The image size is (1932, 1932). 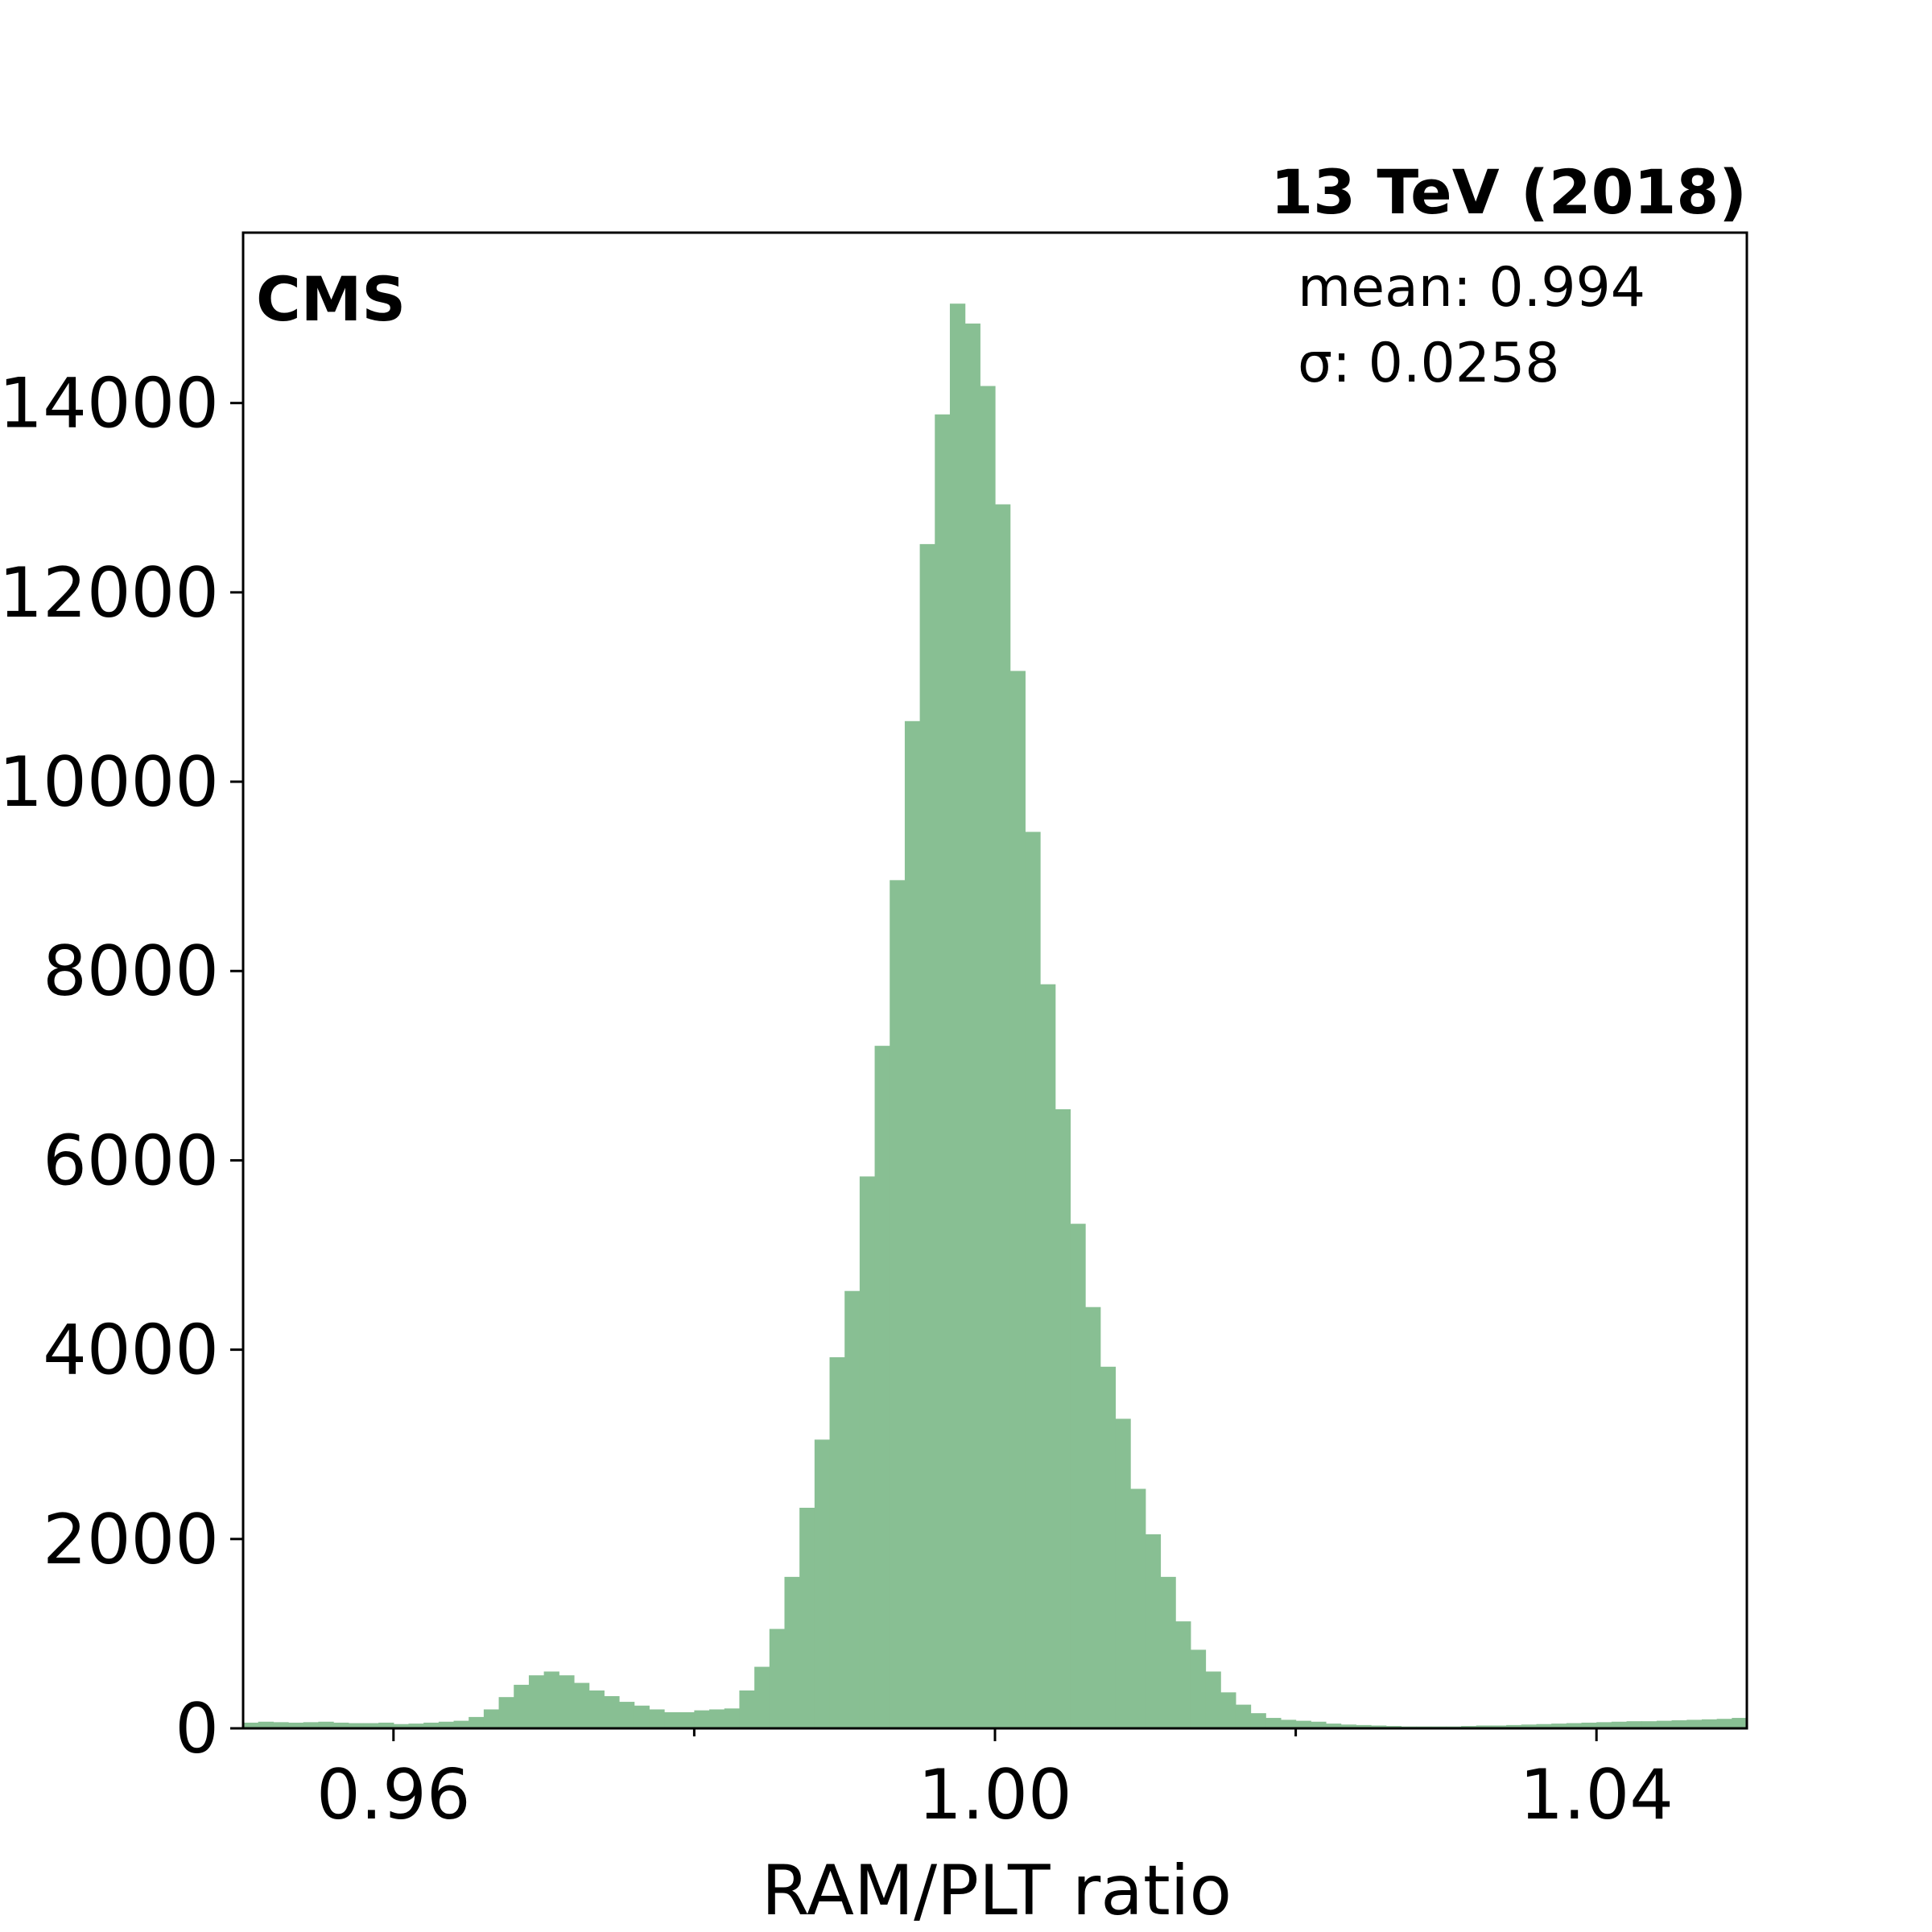 What do you see at coordinates (994, 1795) in the screenshot?
I see `x-tick-label: 1.00` at bounding box center [994, 1795].